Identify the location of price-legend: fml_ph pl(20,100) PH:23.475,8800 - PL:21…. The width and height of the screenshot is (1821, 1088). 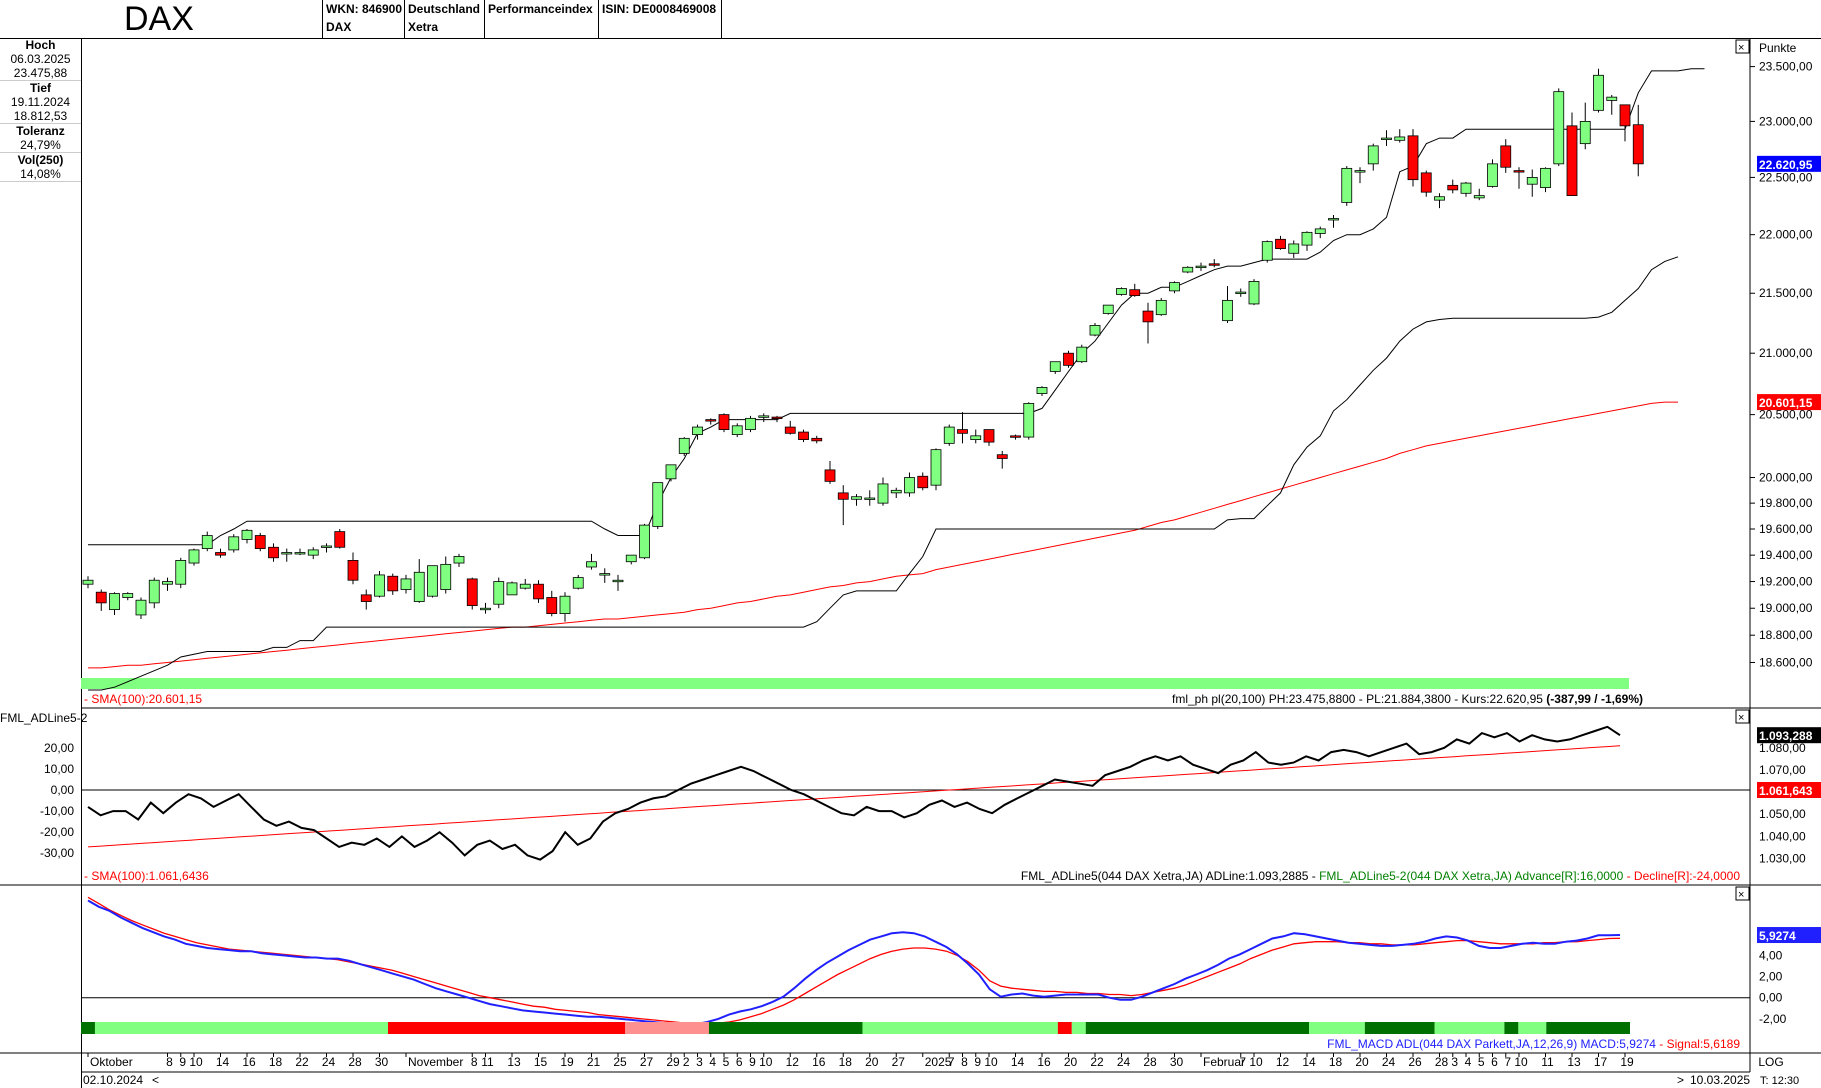
(1407, 699).